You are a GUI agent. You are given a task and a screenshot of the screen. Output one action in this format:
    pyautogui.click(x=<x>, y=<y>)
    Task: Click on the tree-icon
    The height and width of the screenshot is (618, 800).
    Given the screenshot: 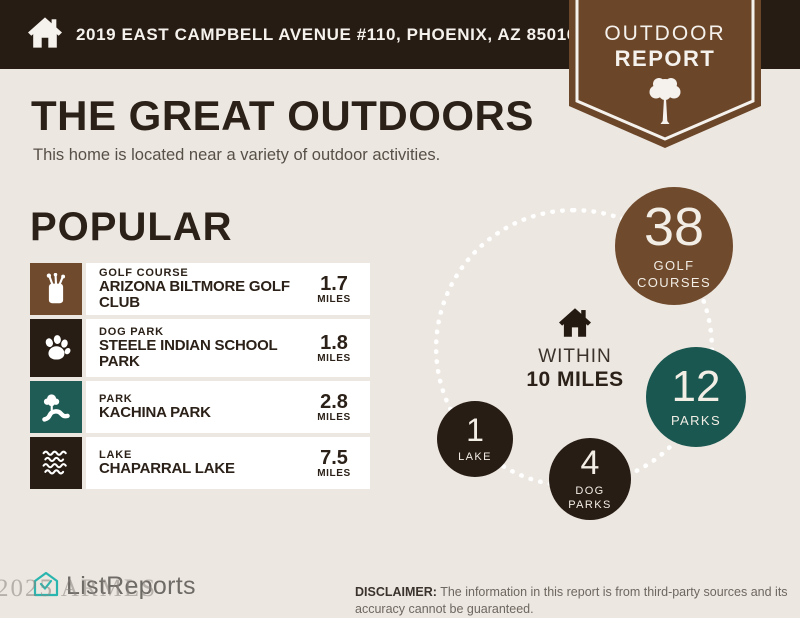 What is the action you would take?
    pyautogui.click(x=665, y=104)
    